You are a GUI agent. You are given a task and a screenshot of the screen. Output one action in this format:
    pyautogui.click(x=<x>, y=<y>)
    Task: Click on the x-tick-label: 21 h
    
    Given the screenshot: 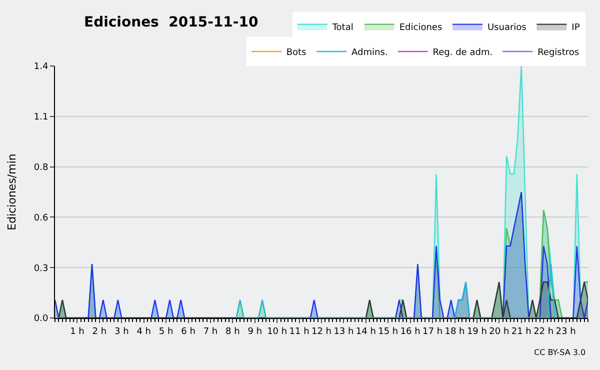 What is the action you would take?
    pyautogui.click(x=521, y=331)
    